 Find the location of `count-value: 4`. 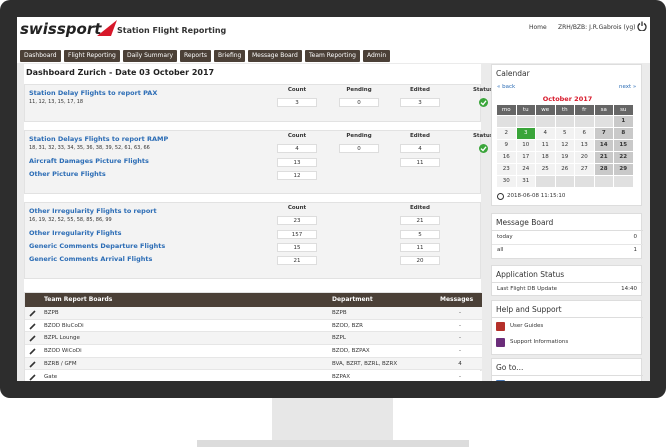

count-value: 4 is located at coordinates (420, 148).